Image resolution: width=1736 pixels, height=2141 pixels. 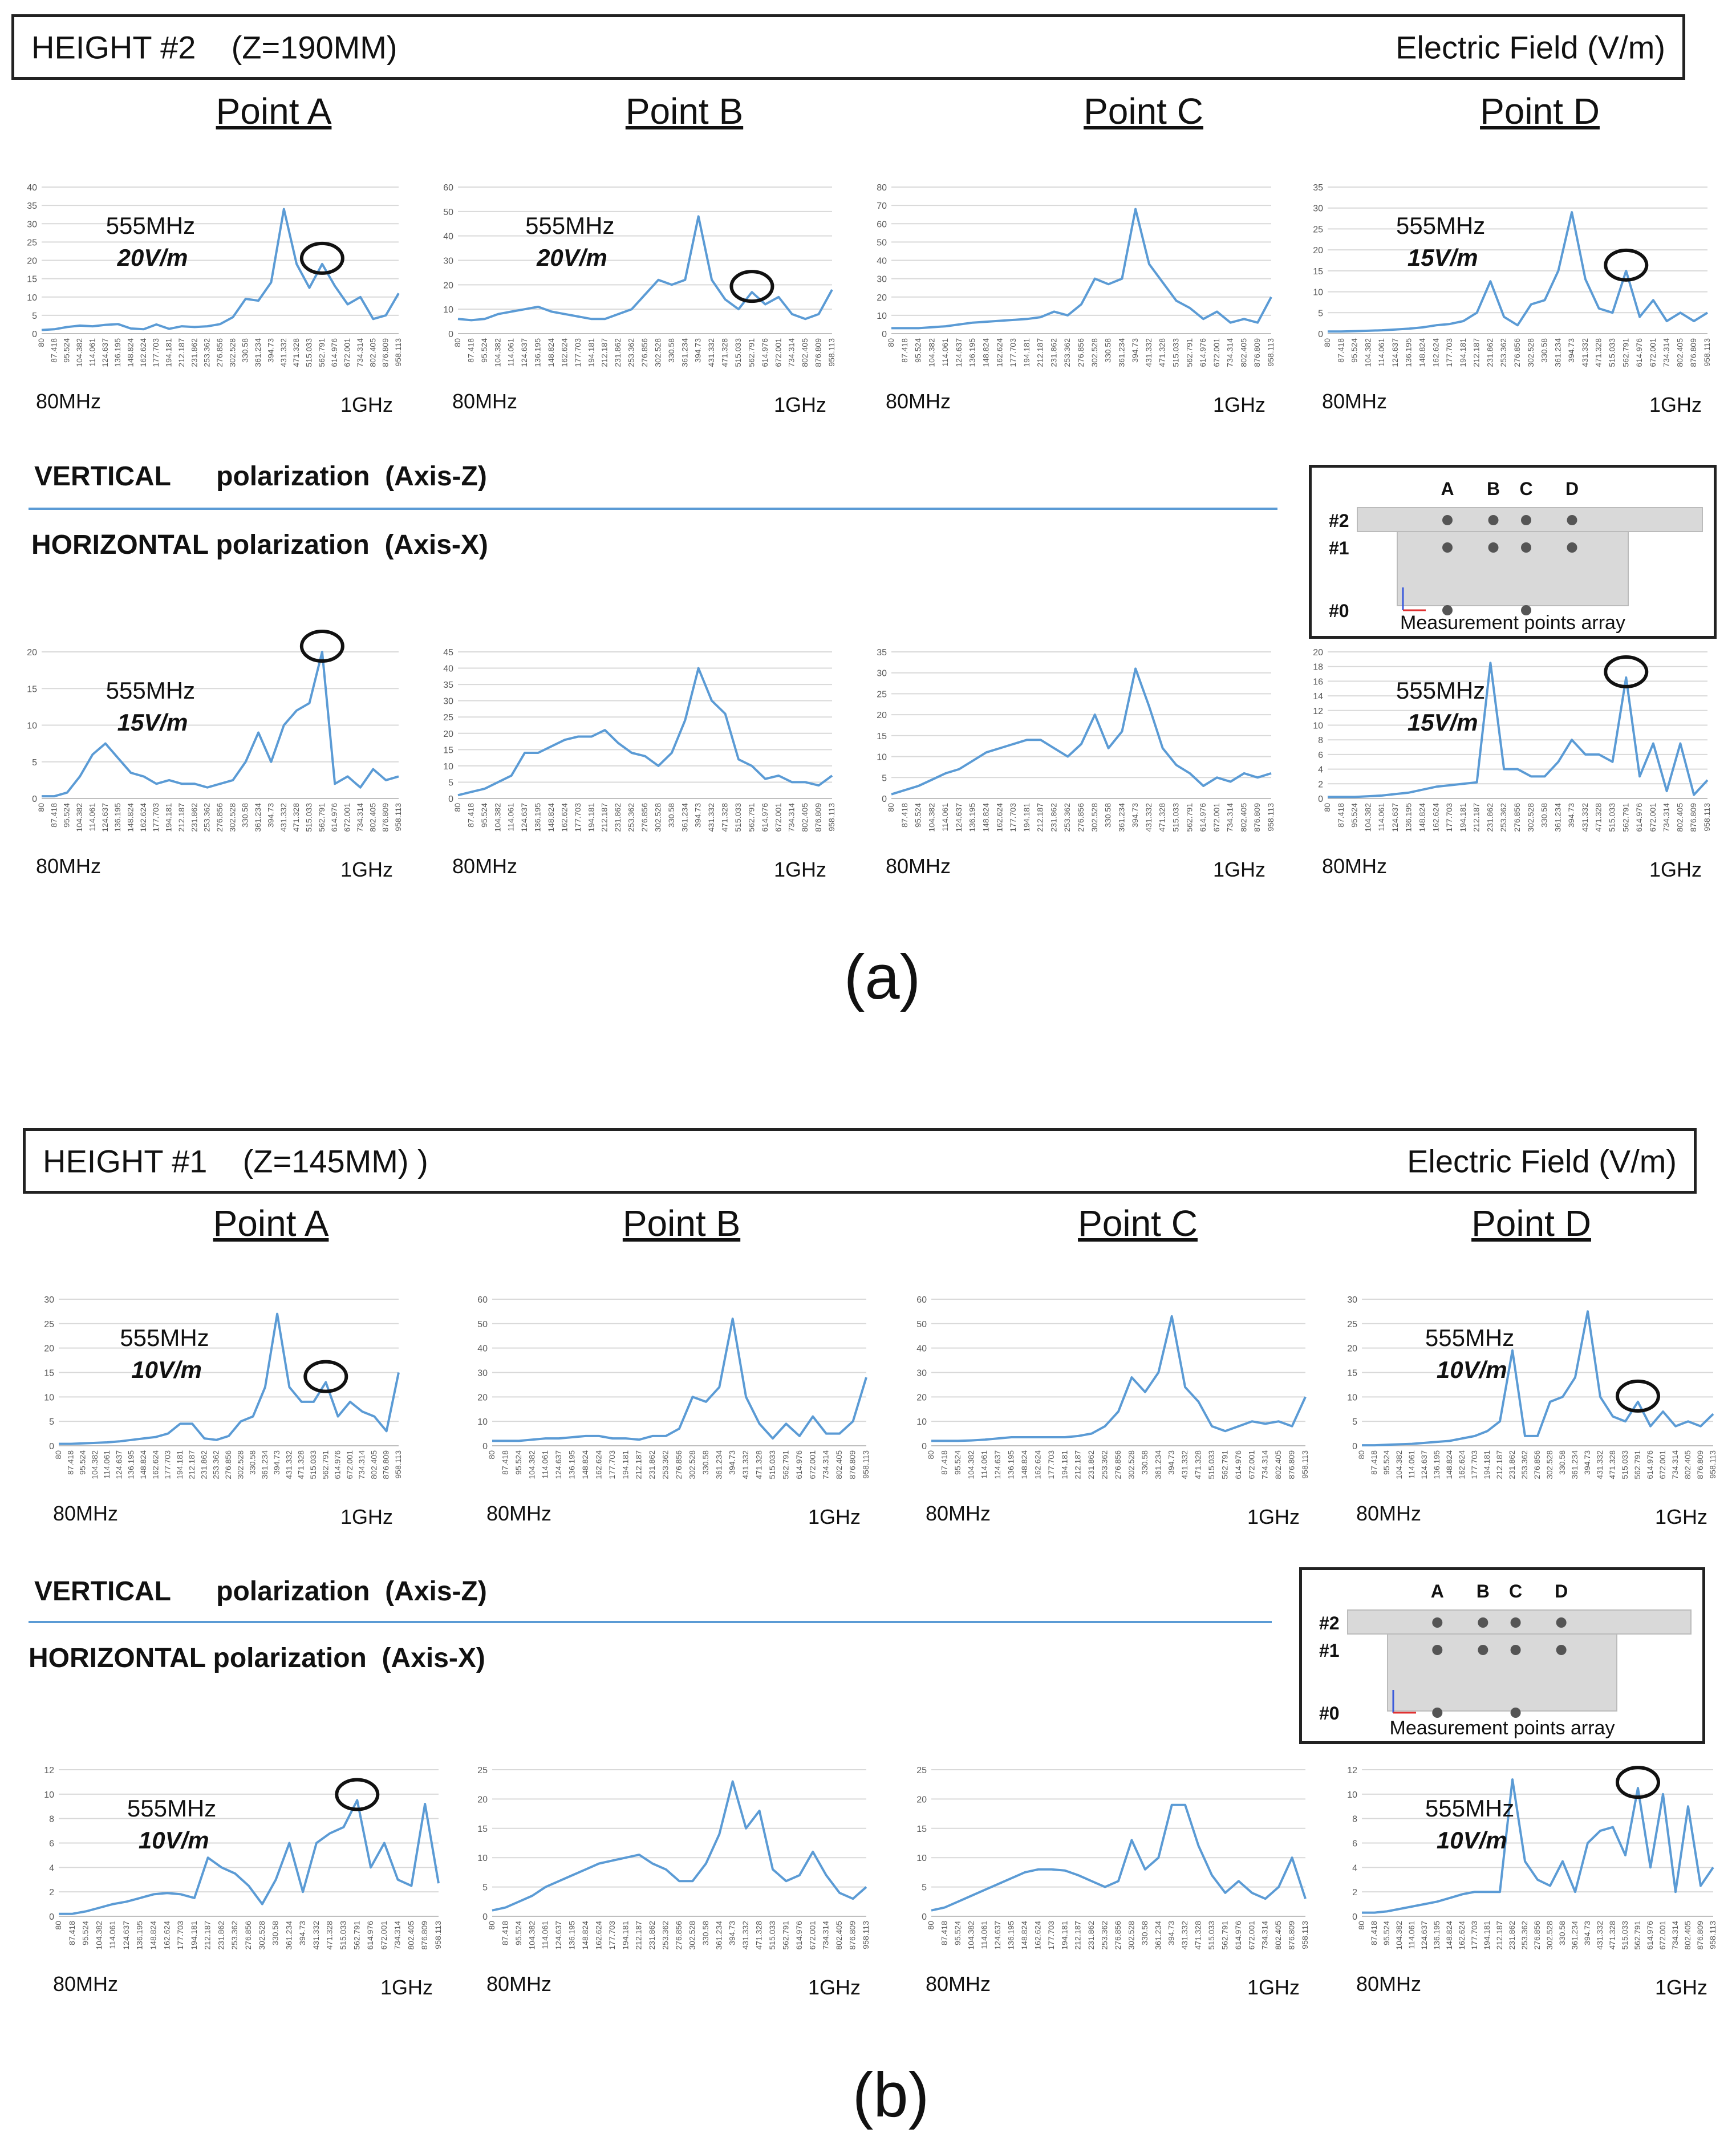 I want to click on y-tick-label: 40, so click(x=921, y=1349).